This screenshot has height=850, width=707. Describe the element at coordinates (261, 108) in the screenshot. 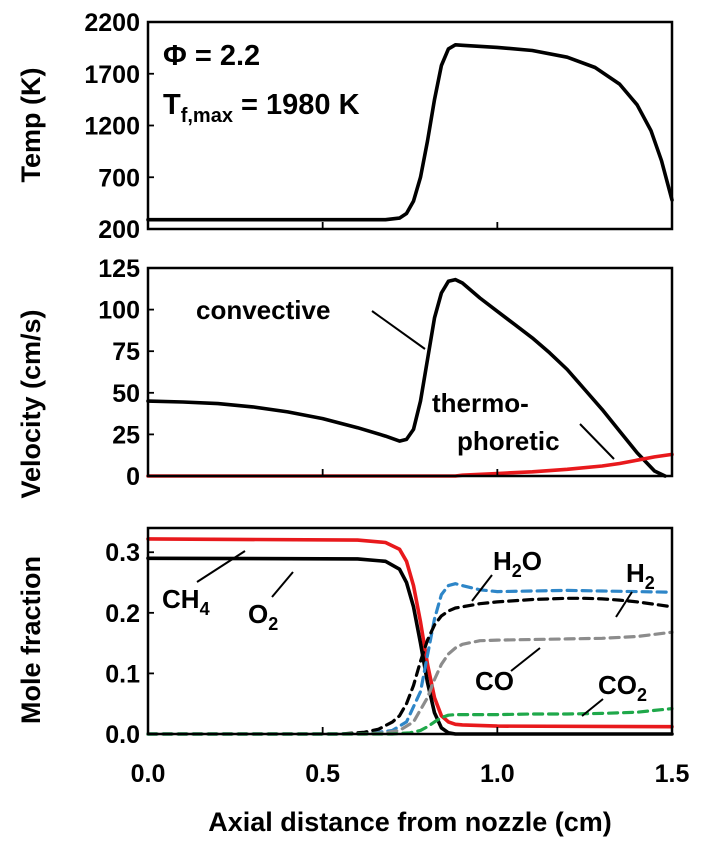

I see `tmax-annotation: Tf,max = 1980 K` at that location.